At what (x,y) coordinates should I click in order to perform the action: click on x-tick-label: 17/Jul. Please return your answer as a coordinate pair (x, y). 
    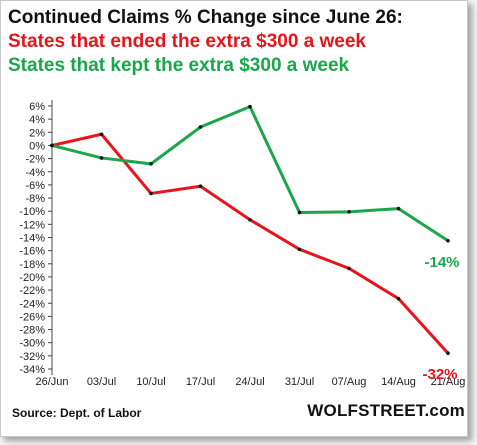
    Looking at the image, I should click on (200, 382).